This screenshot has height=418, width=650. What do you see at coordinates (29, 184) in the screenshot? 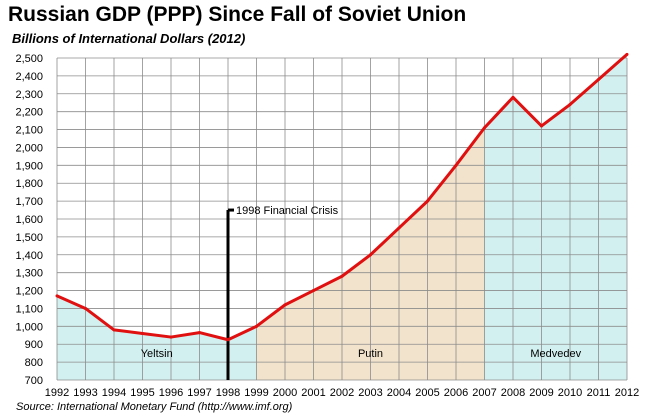
I see `y-tick-label: 1,800` at bounding box center [29, 184].